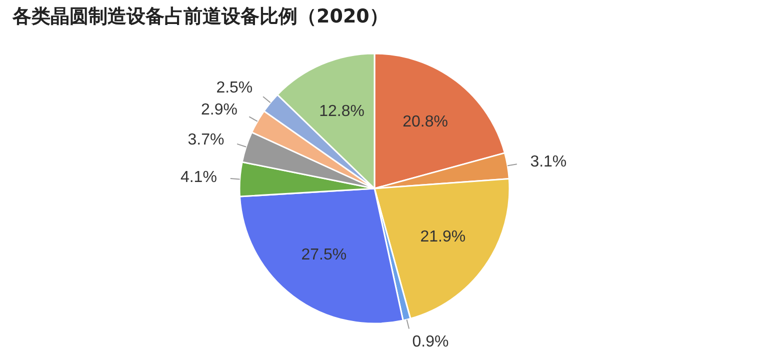  What do you see at coordinates (548, 161) in the screenshot?
I see `data-label: 3.1%` at bounding box center [548, 161].